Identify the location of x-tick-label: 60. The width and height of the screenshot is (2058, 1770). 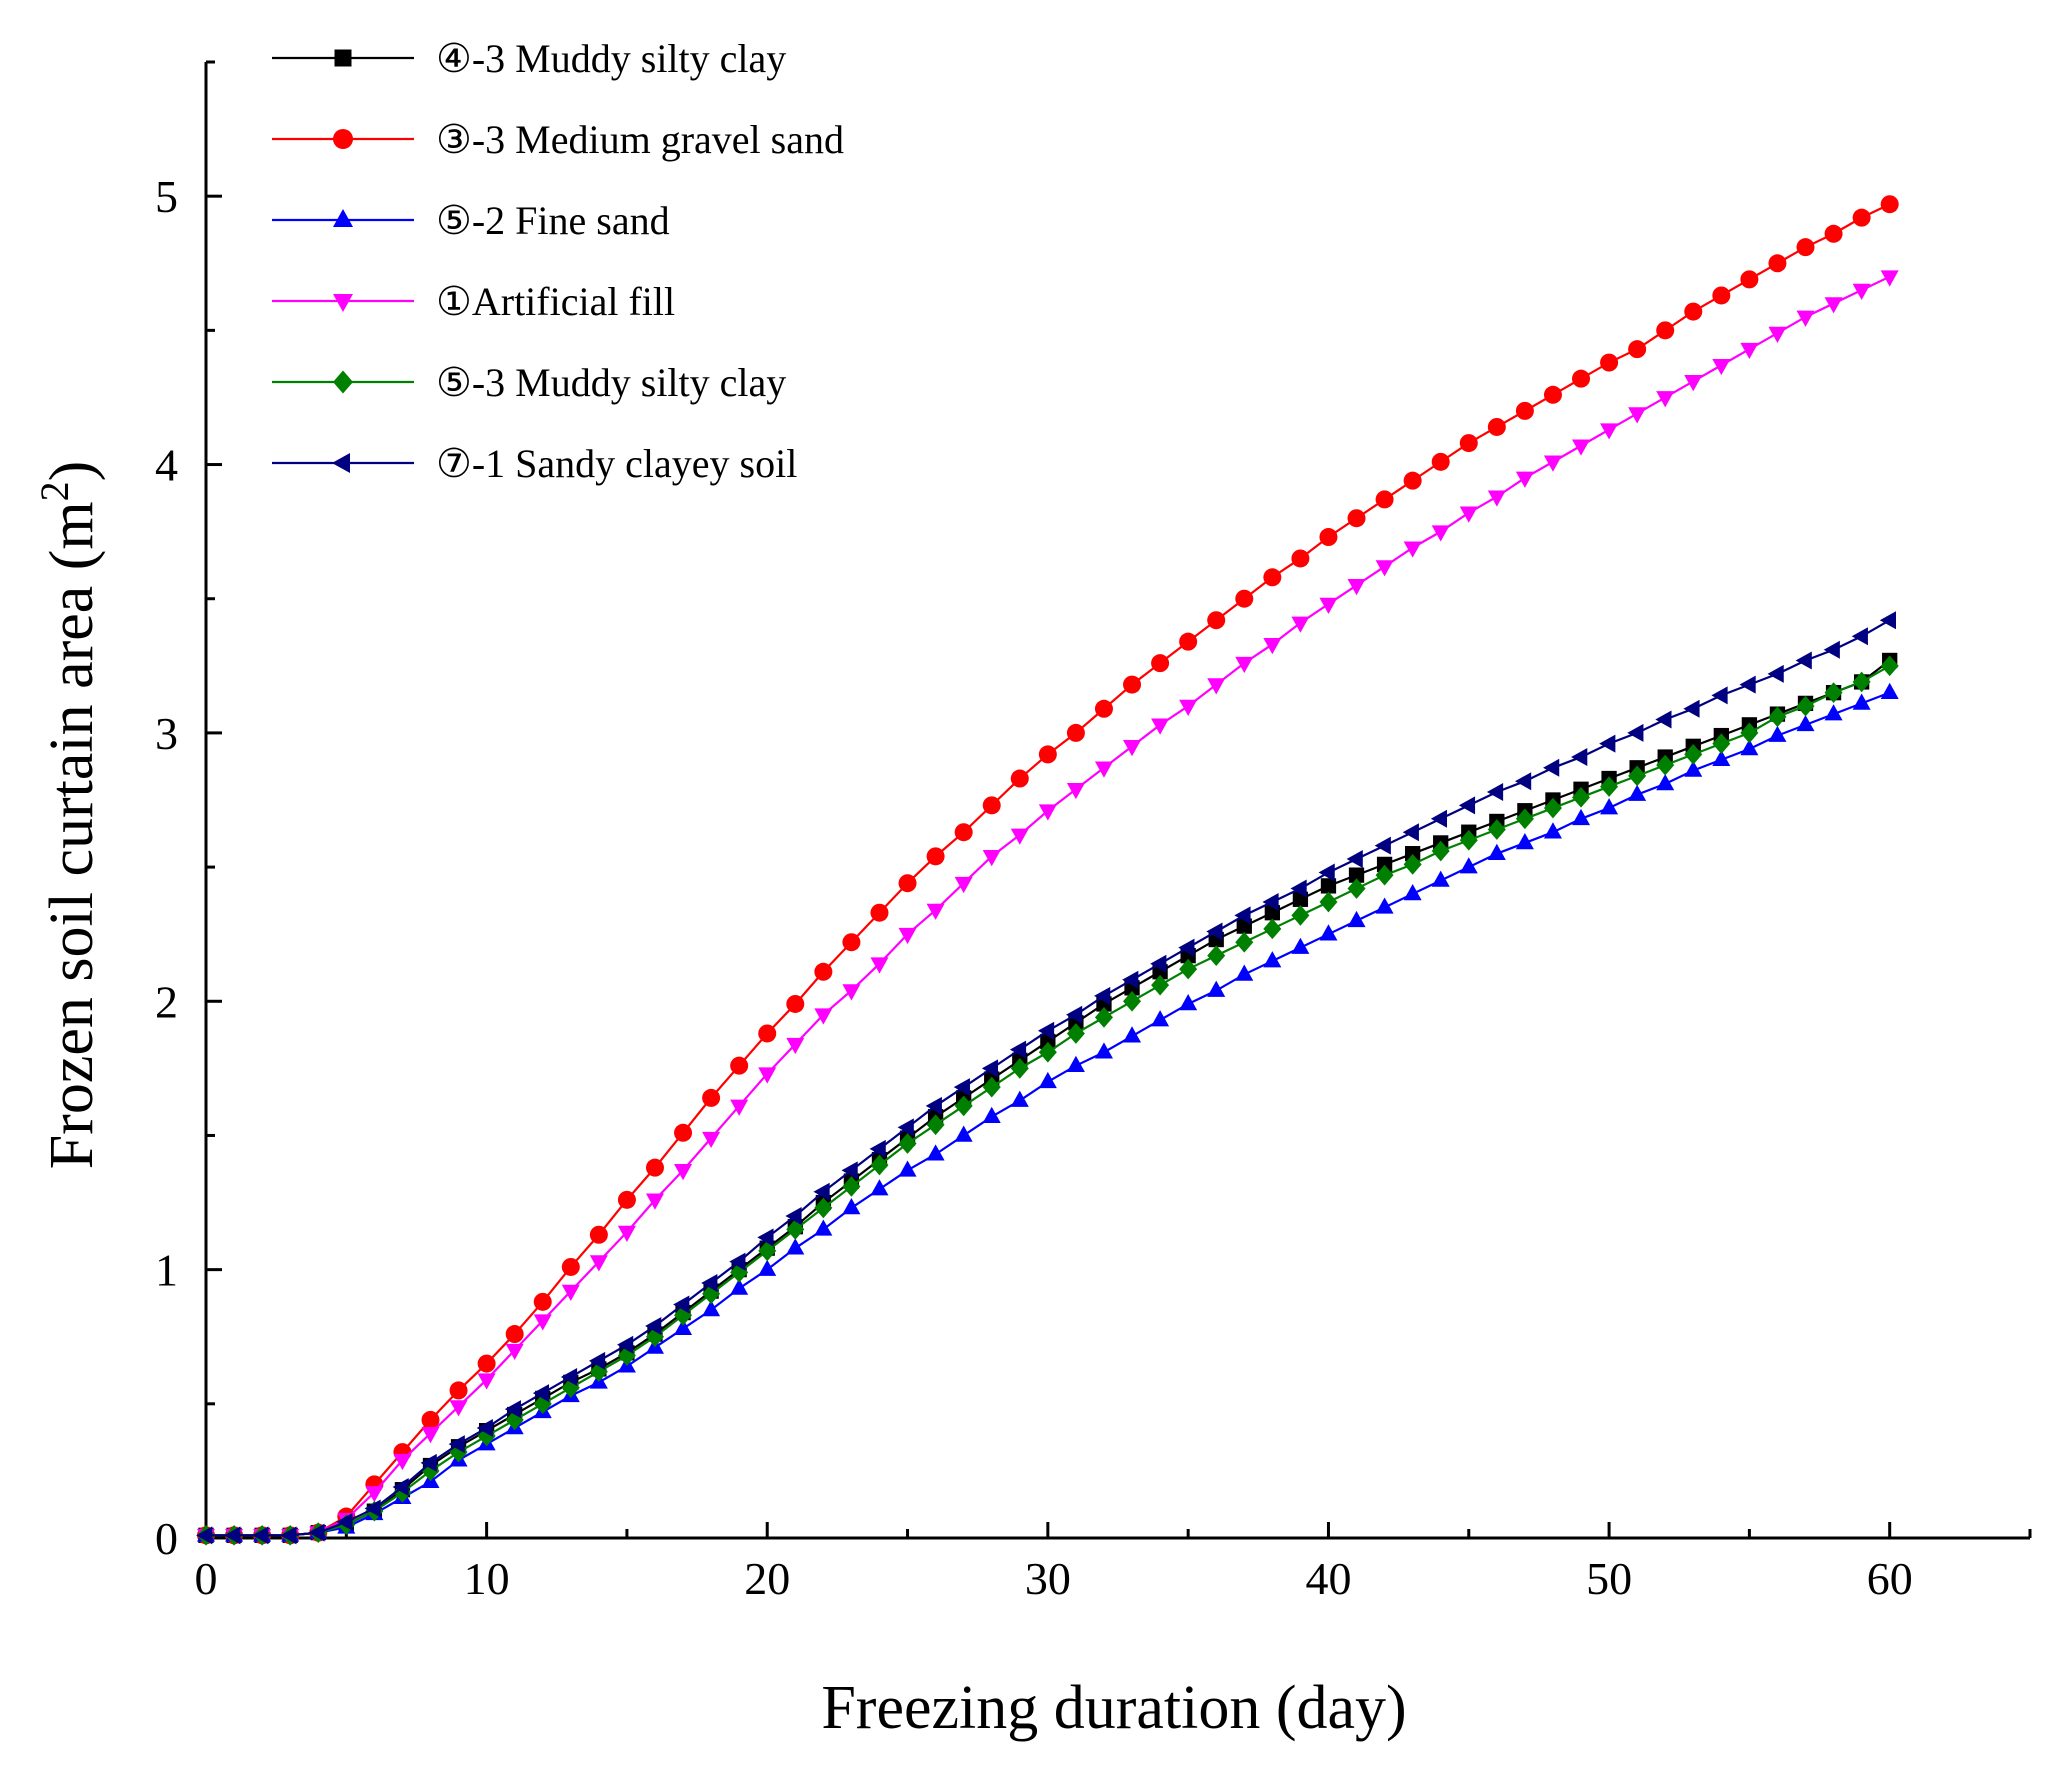
(1890, 1578).